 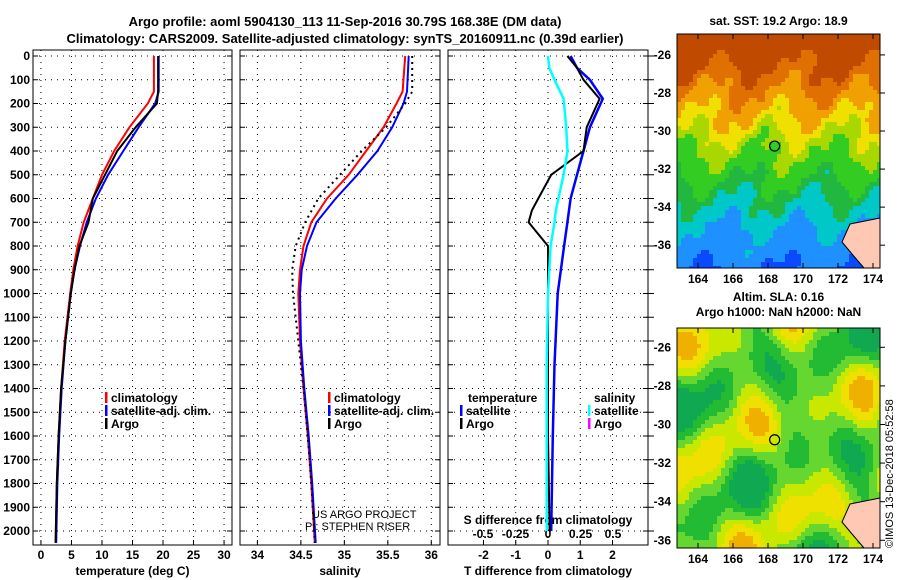 I want to click on legend-title: salinity, so click(x=615, y=398).